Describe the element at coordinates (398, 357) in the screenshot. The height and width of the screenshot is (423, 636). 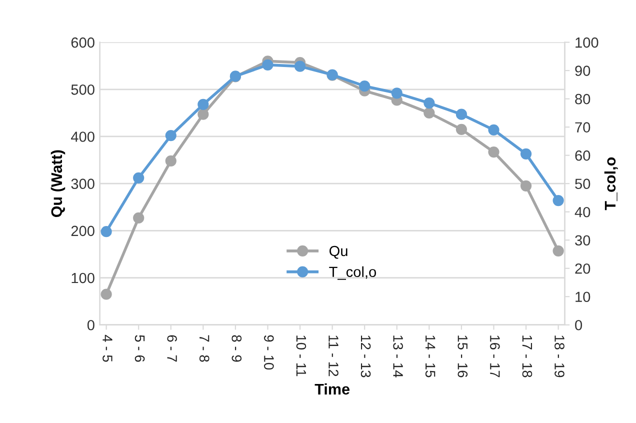
I see `x-tick-label: 13 - 14` at that location.